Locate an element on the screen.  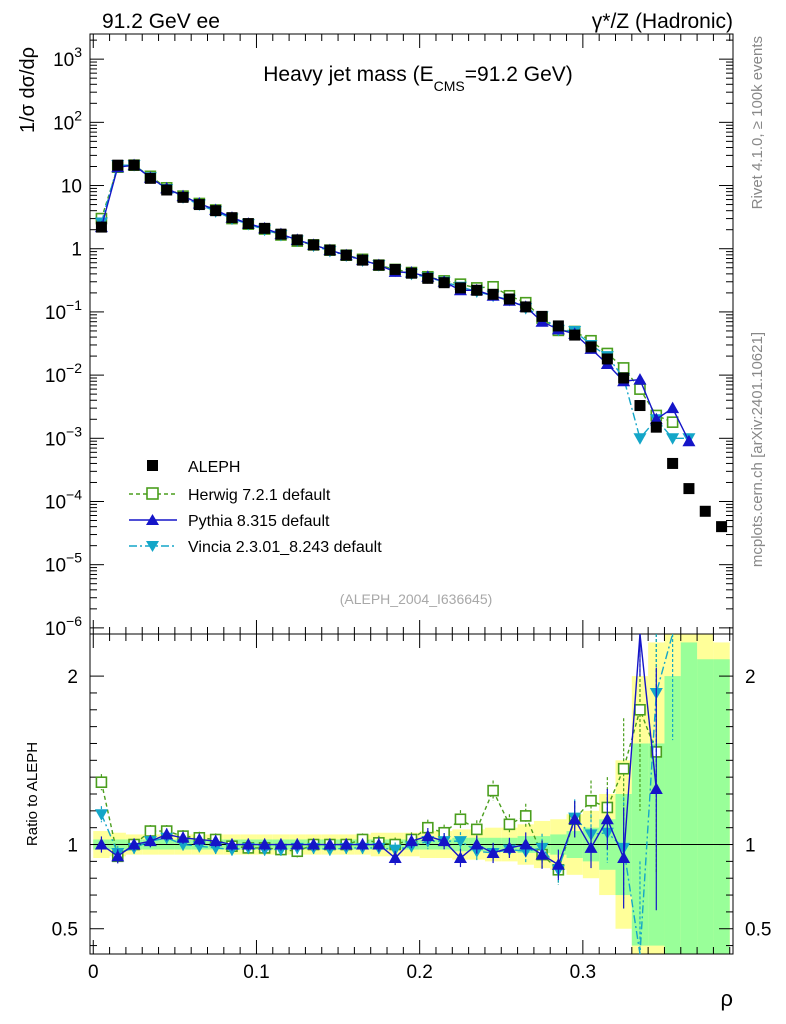
legend-entry-pythia: Pythia 8.315 default is located at coordinates (229, 521).